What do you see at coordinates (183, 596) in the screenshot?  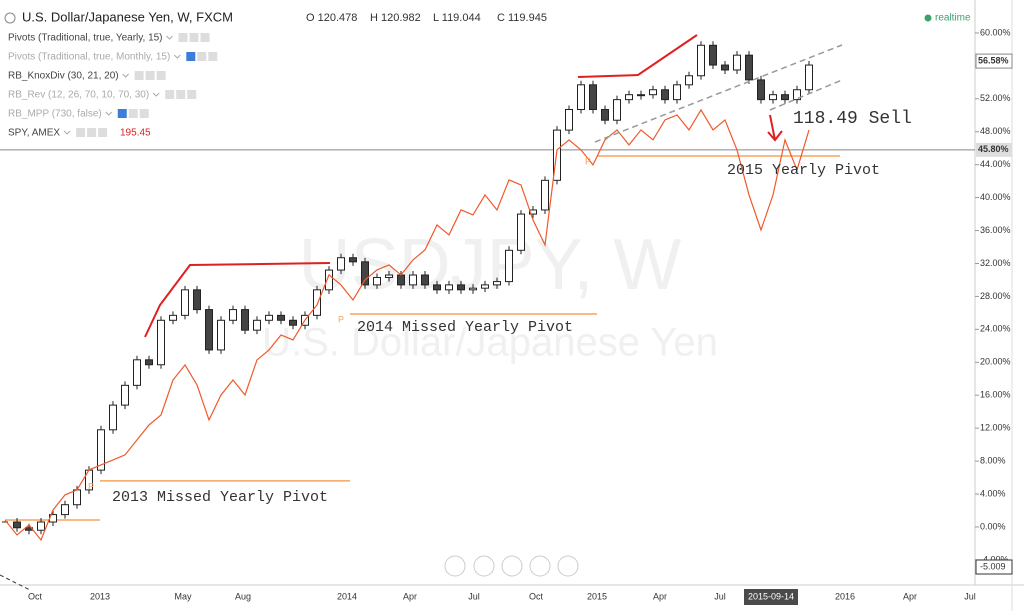 I see `x-tick-label: May` at bounding box center [183, 596].